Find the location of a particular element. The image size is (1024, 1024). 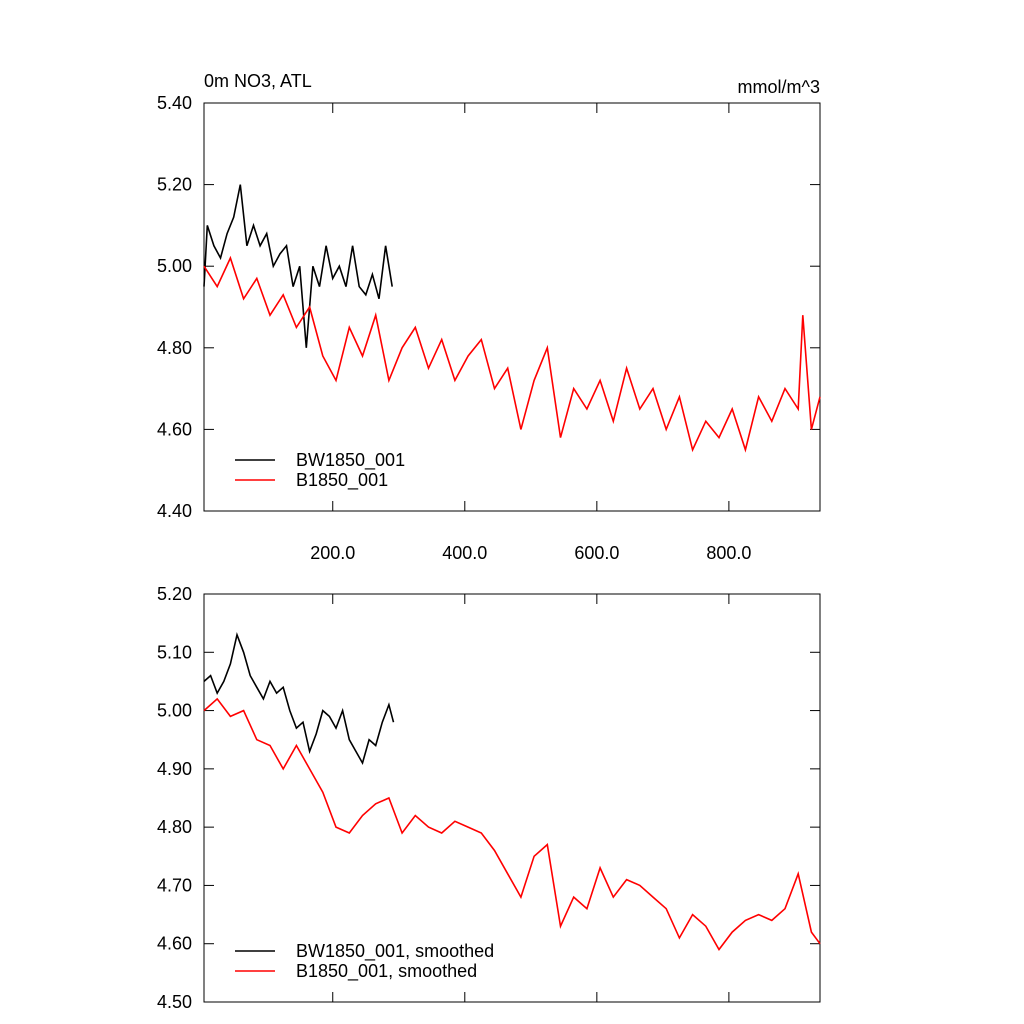

x-tick-label: 400.0 is located at coordinates (464, 553).